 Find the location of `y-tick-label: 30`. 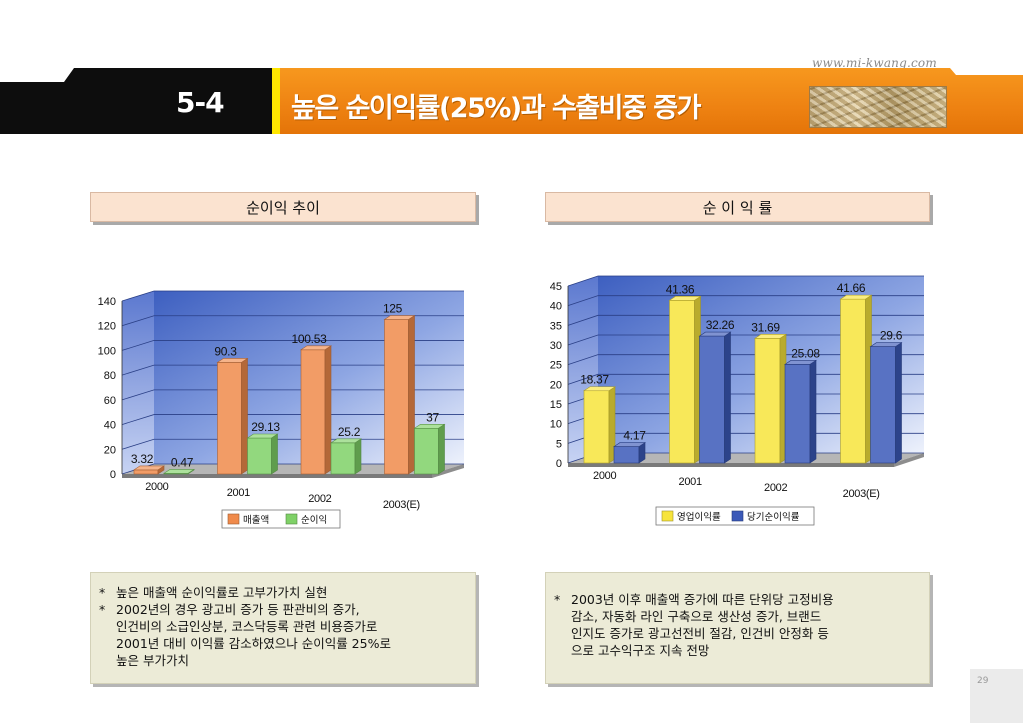

y-tick-label: 30 is located at coordinates (556, 346).